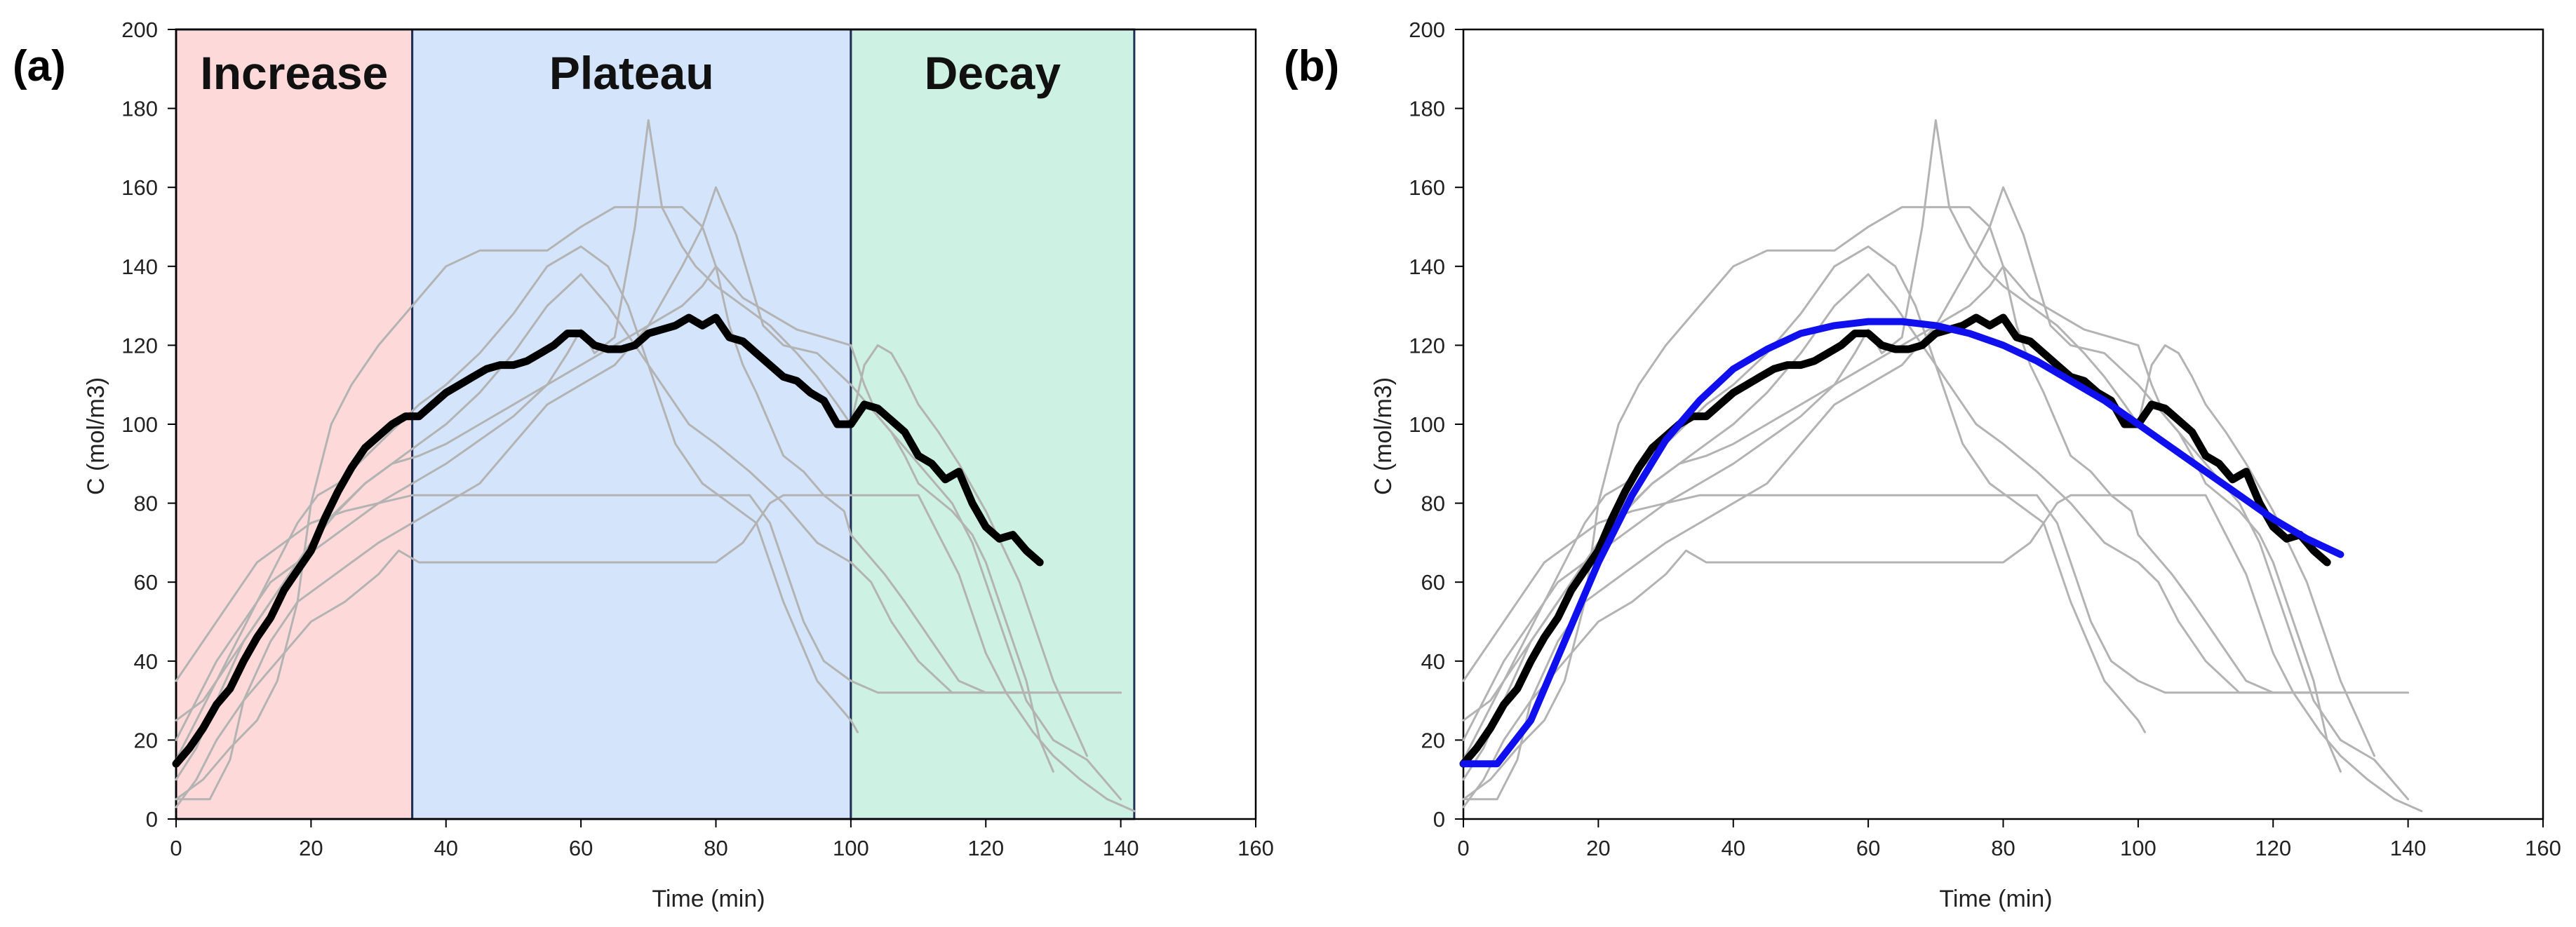 This screenshot has height=927, width=2576. What do you see at coordinates (993, 73) in the screenshot?
I see `phase-label-decay: Decay` at bounding box center [993, 73].